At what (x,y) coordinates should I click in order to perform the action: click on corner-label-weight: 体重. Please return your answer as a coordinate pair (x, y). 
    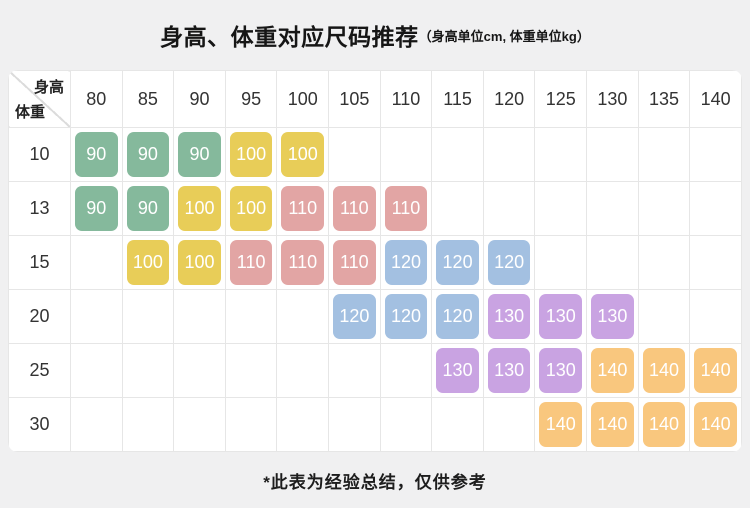
    Looking at the image, I should click on (30, 112).